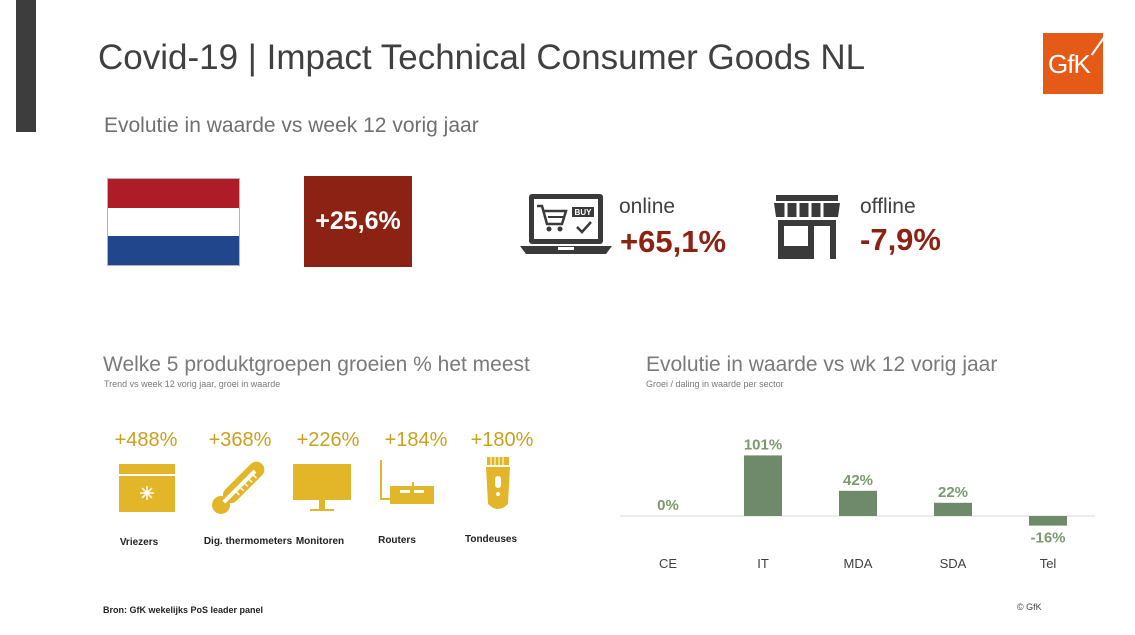  Describe the element at coordinates (407, 482) in the screenshot. I see `router-icon` at that location.